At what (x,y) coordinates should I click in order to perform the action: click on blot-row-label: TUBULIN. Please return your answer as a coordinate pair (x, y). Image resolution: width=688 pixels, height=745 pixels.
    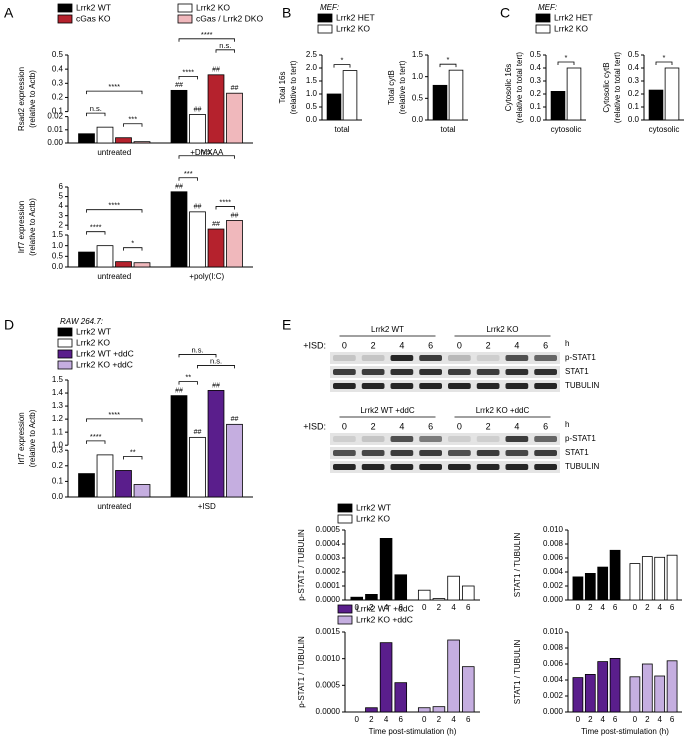
    Looking at the image, I should click on (582, 466).